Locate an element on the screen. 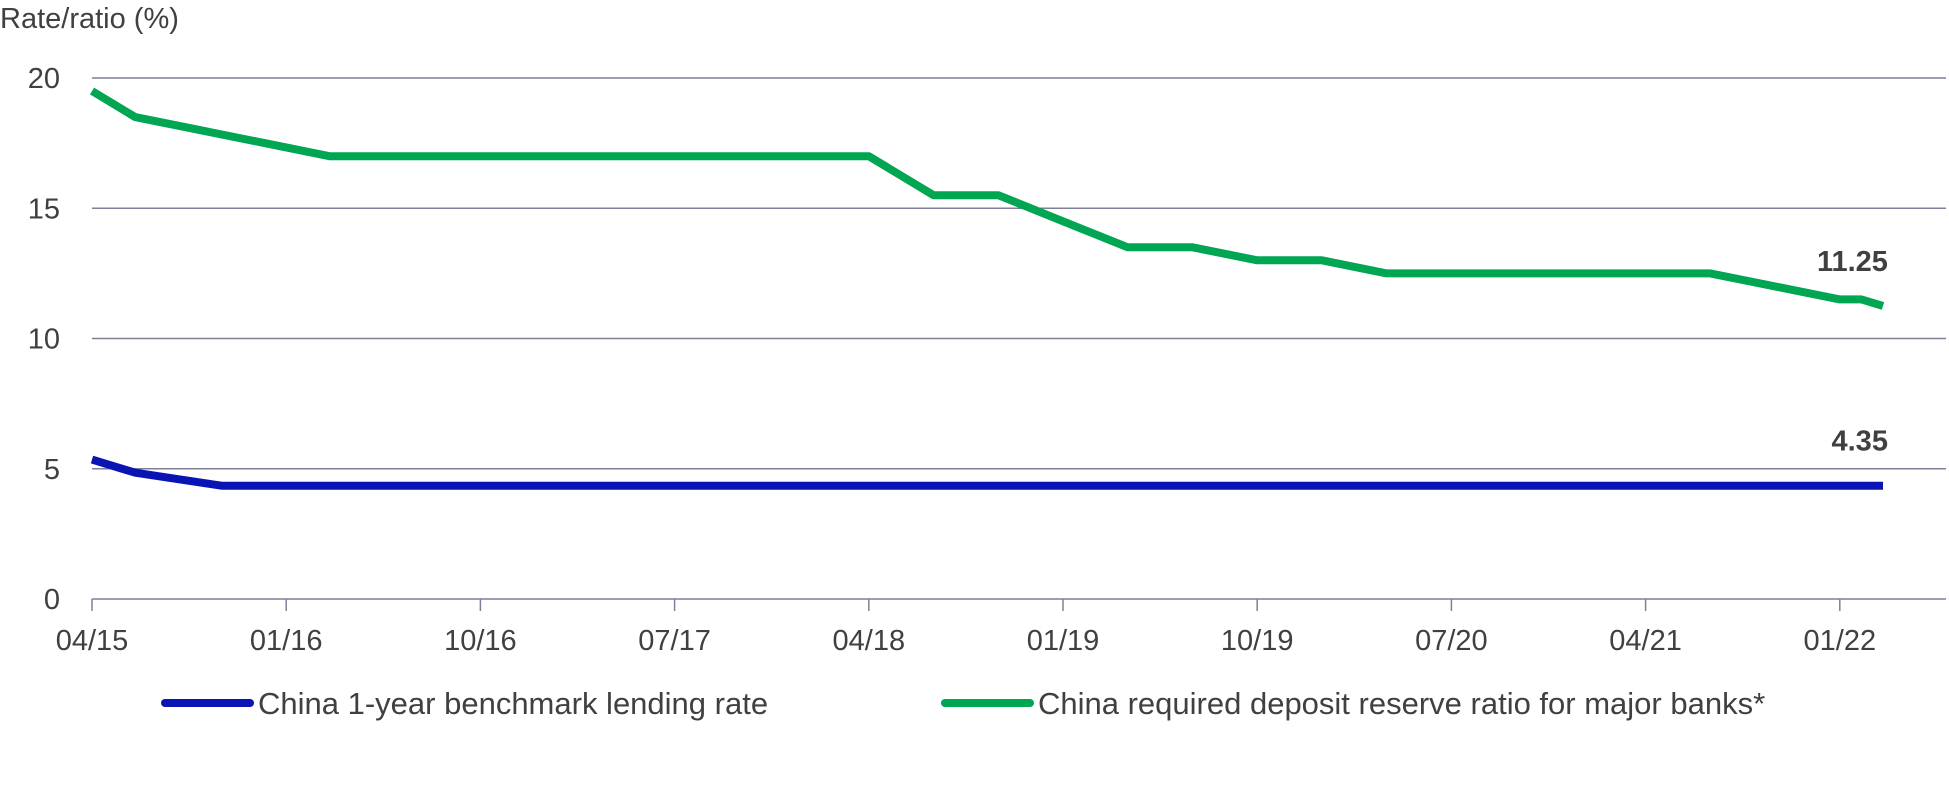 Image resolution: width=1949 pixels, height=800 pixels. x-tick-label: 01/16 is located at coordinates (286, 641).